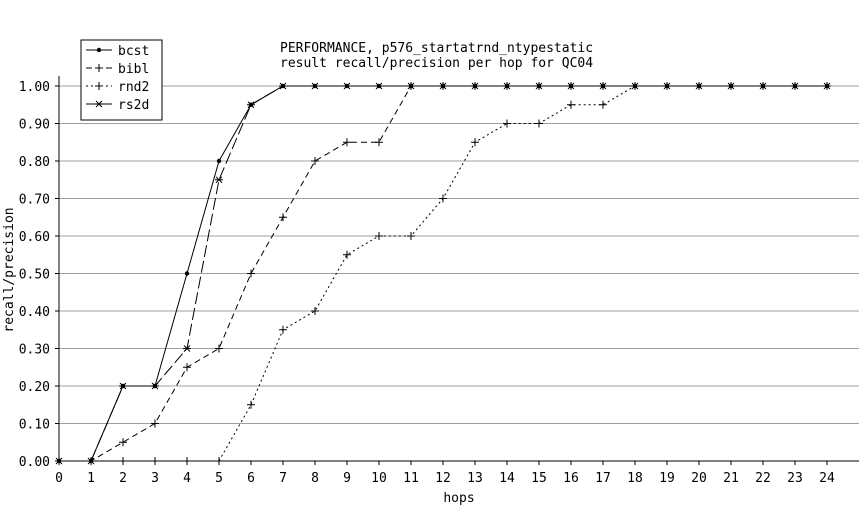 This screenshot has width=862, height=520. I want to click on y-tick-label: 0.50, so click(34, 275).